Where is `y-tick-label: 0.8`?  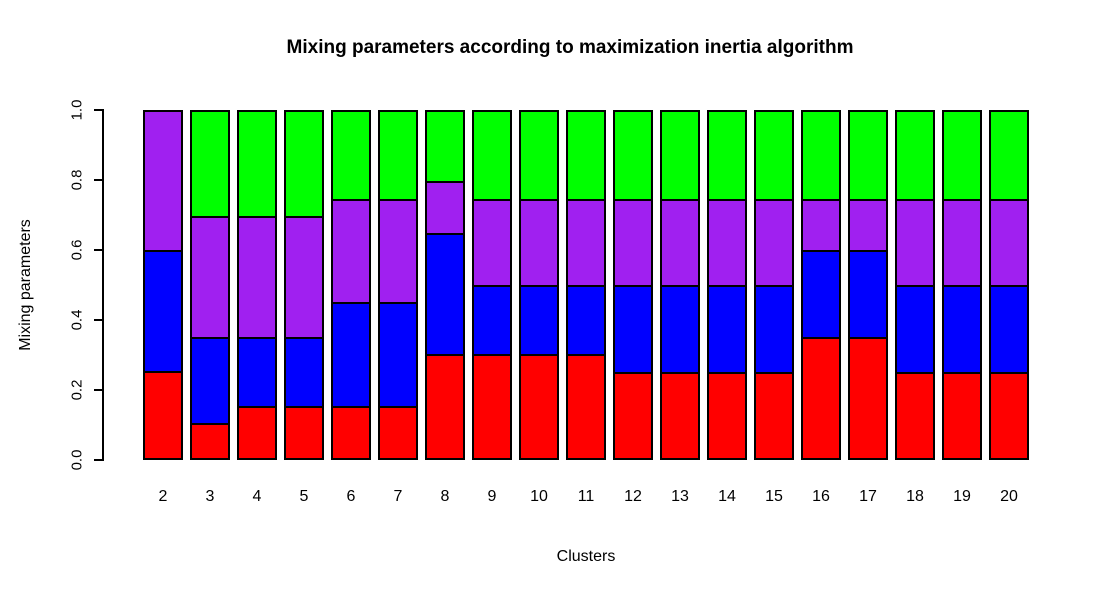 y-tick-label: 0.8 is located at coordinates (77, 180).